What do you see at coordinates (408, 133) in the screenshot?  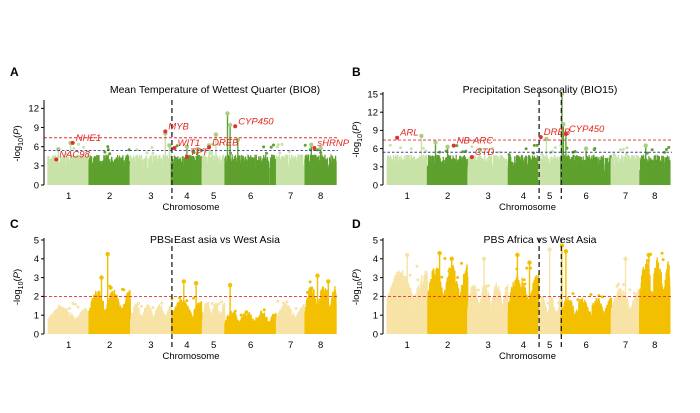 I see `gene-label: ARL` at bounding box center [408, 133].